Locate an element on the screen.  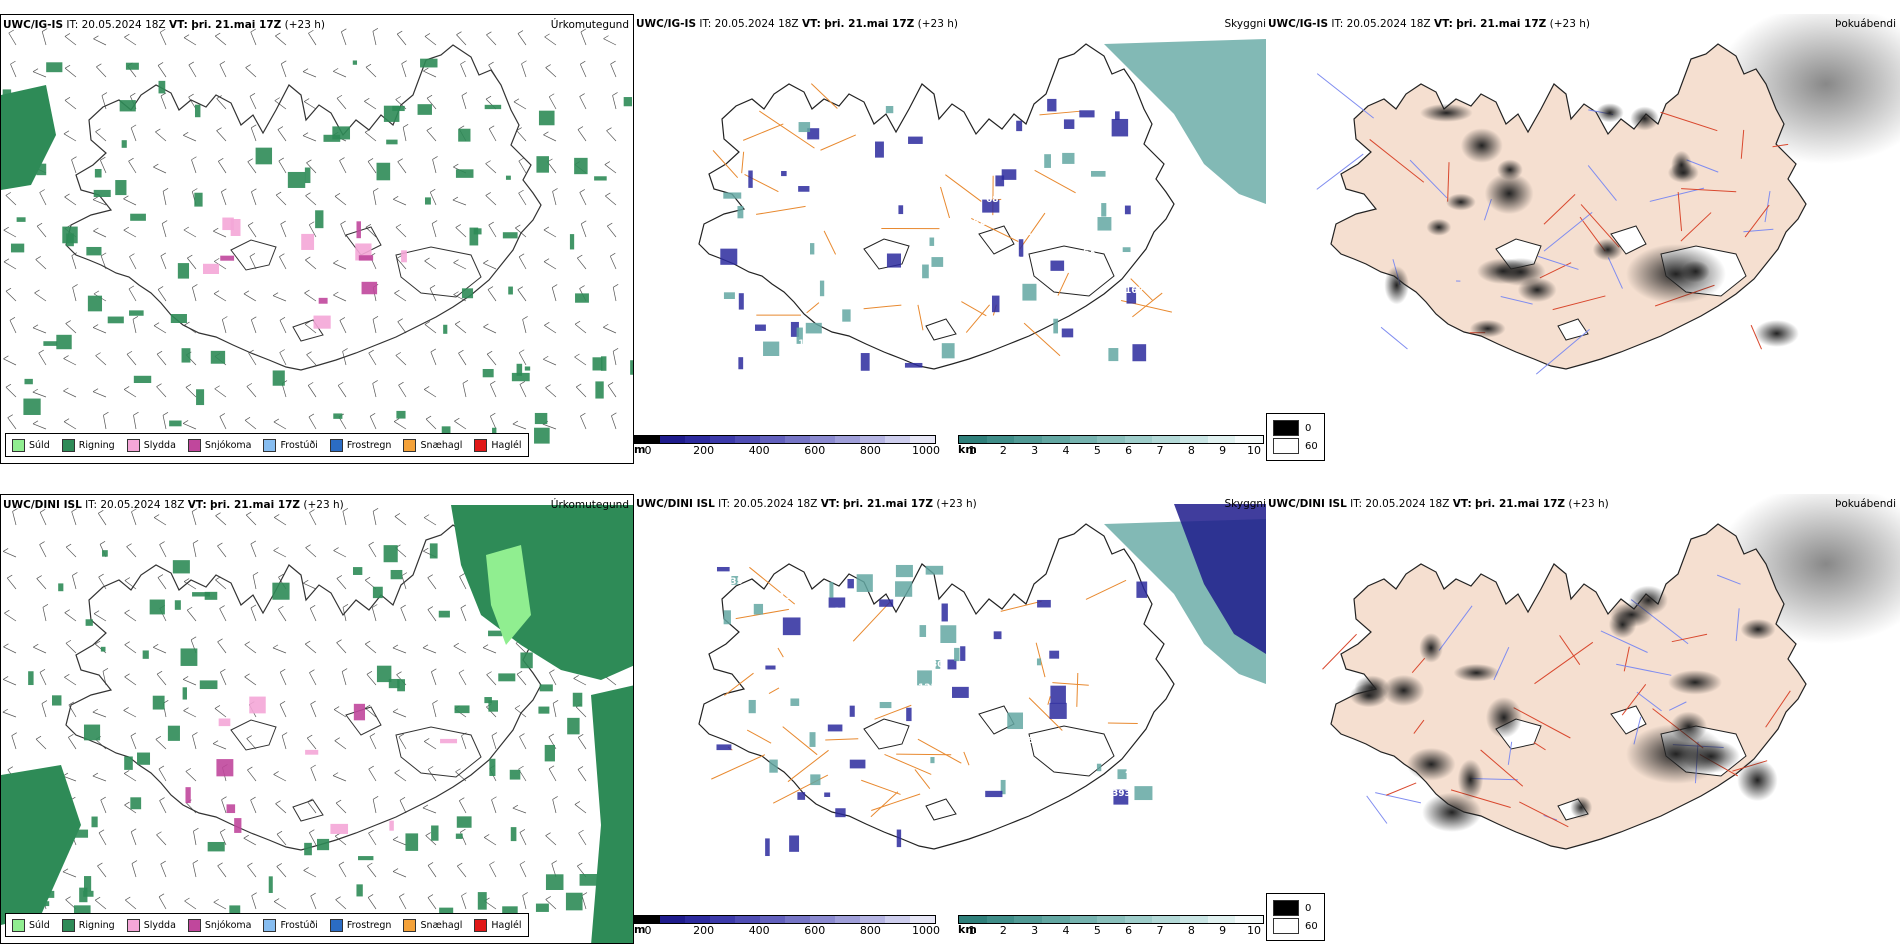
precip-legend-item: Snæhagl is located at coordinates (433, 925).